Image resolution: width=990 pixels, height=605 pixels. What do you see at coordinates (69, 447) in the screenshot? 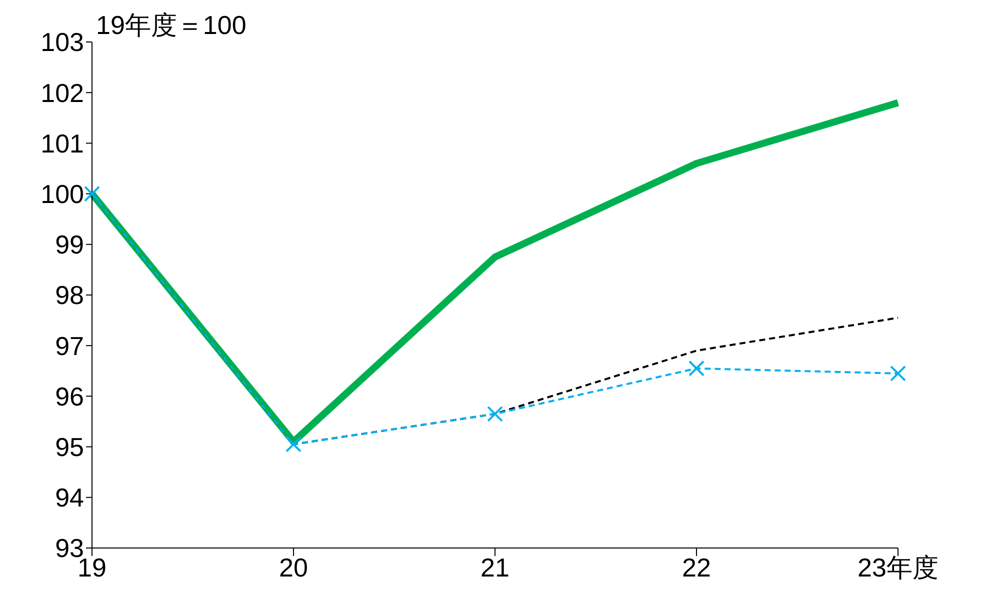
I see `y-tick-label: 95` at bounding box center [69, 447].